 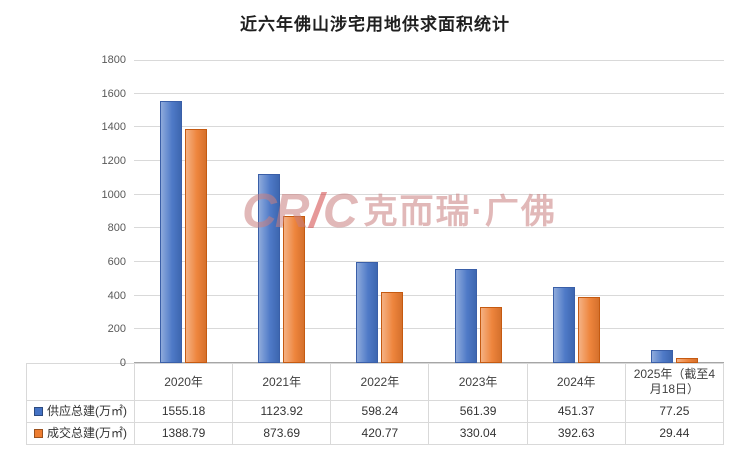 What do you see at coordinates (293, 289) in the screenshot?
I see `bar-成交总建(万㎡)-2021年` at bounding box center [293, 289].